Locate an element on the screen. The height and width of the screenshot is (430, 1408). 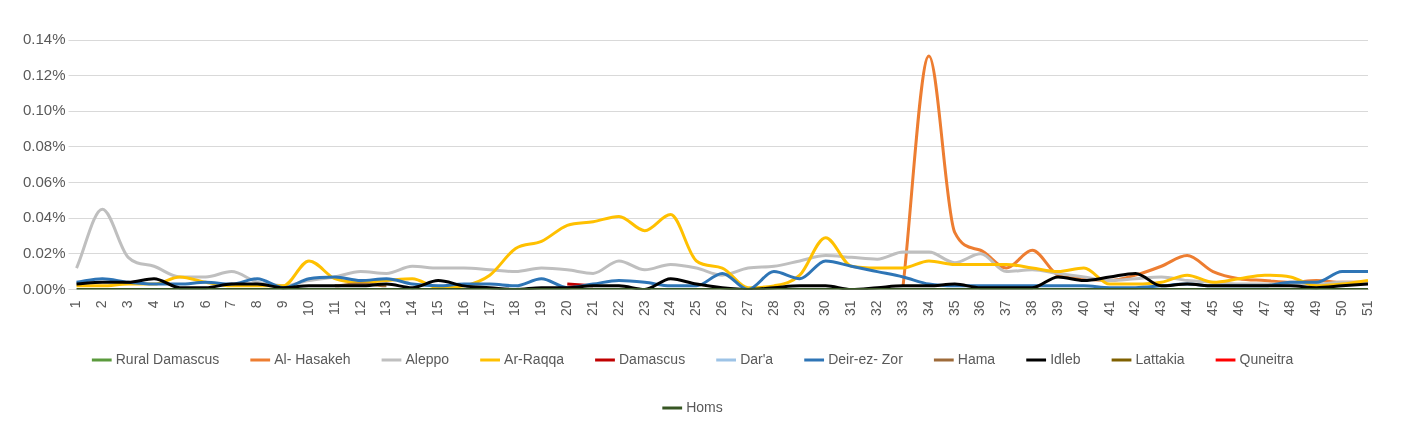
x-tick-label: 27 is located at coordinates (746, 308).